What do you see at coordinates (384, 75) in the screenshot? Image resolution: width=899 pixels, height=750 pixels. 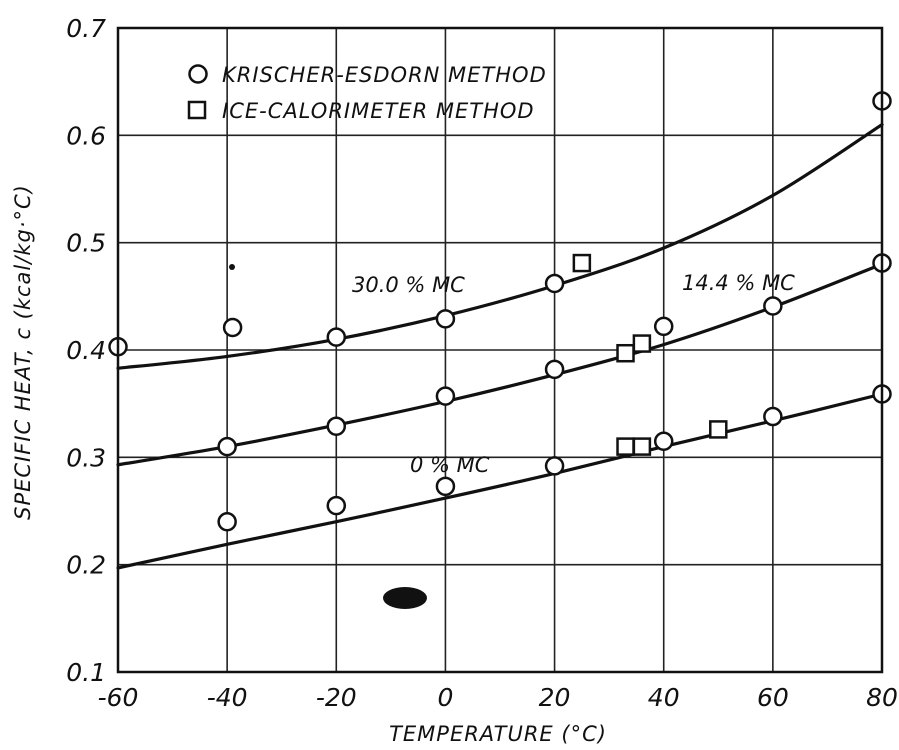 I see `legend-label-krischer-esdorn: KRISCHER-ESDORN METHOD` at bounding box center [384, 75].